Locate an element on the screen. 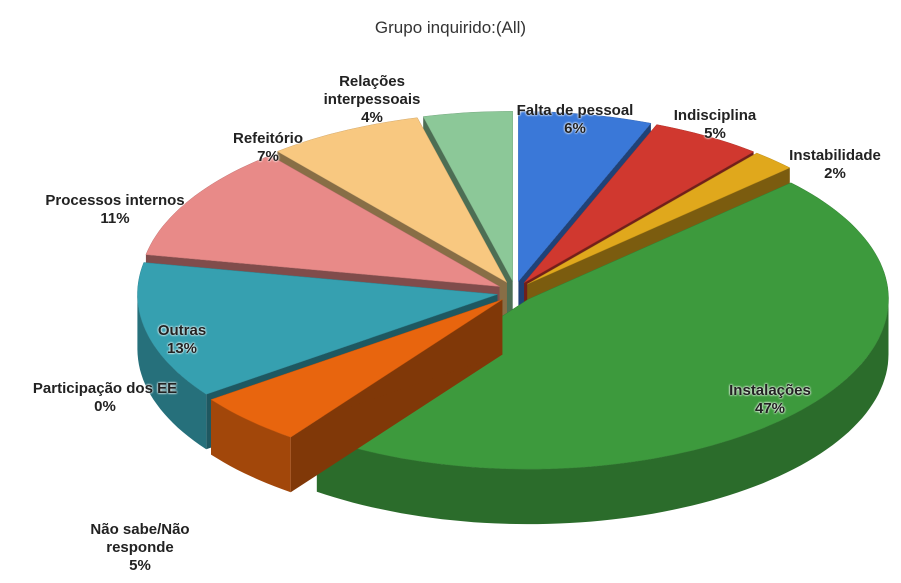 This screenshot has height=583, width=901. category-label: Participação dos EE is located at coordinates (105, 388).